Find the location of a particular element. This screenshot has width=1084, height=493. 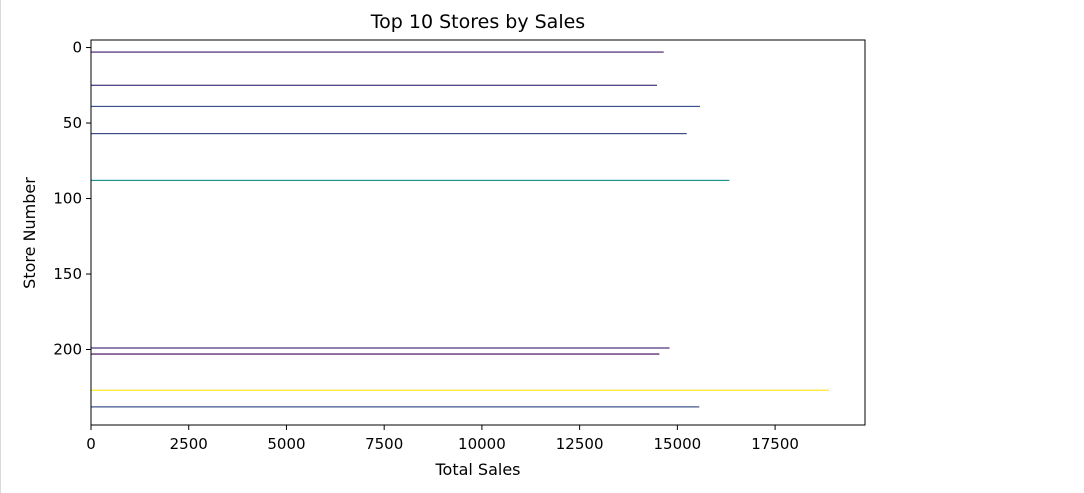

x-tick-label: 15000 is located at coordinates (678, 444).